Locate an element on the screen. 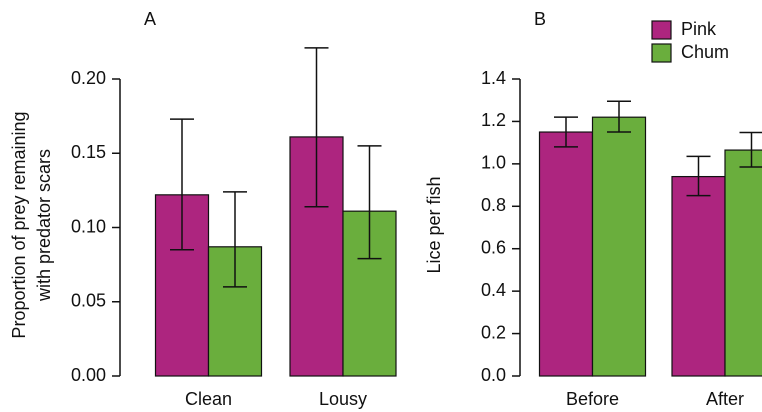  y-tick-label: 0.15 is located at coordinates (88, 152).